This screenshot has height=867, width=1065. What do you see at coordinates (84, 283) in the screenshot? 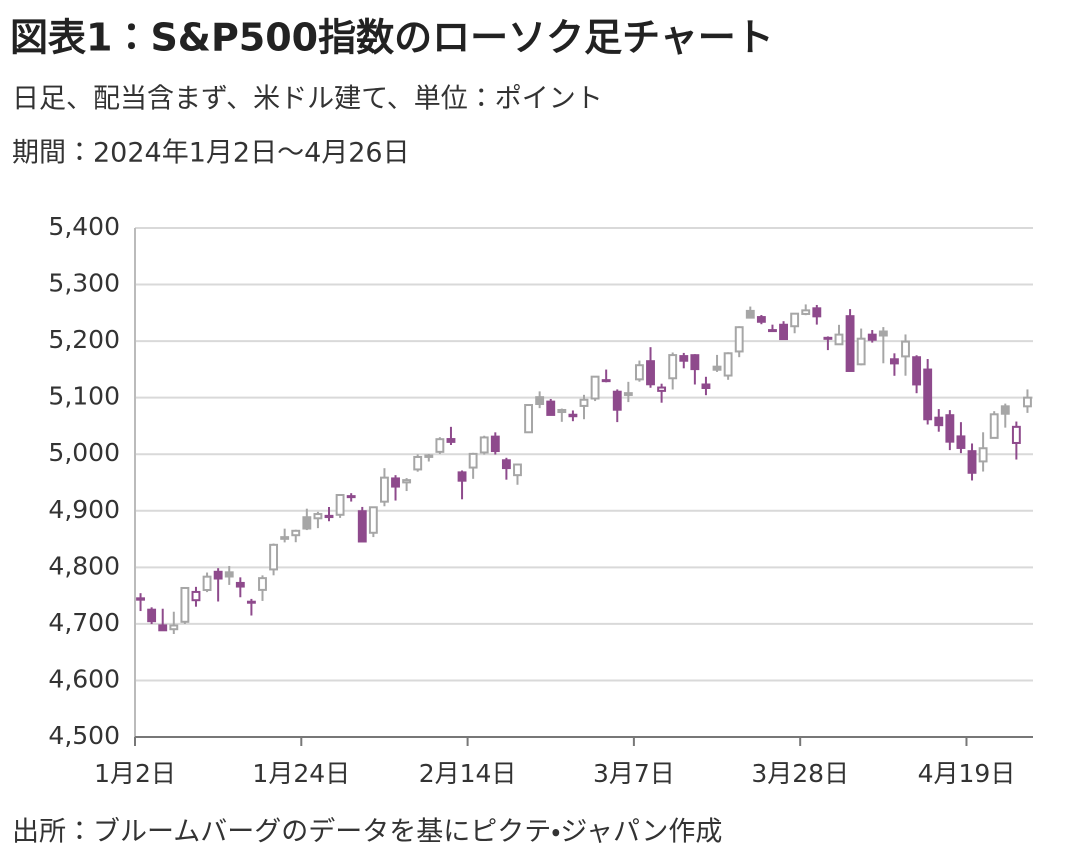
I see `y-tick-label: 5,300` at bounding box center [84, 283].